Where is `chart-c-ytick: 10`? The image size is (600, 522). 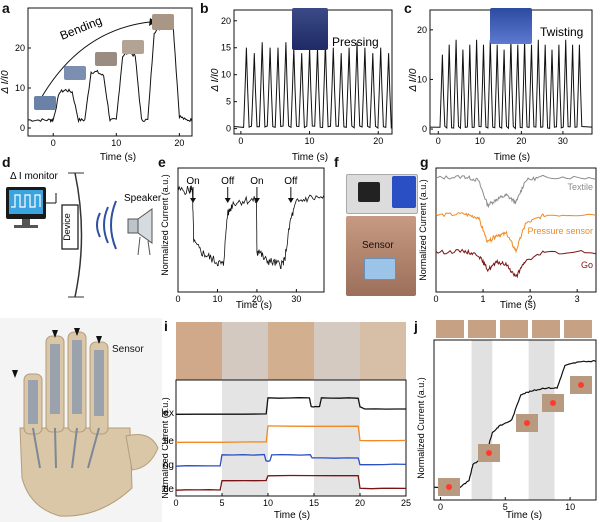
chart-c-ytick: 10 is located at coordinates (422, 79).